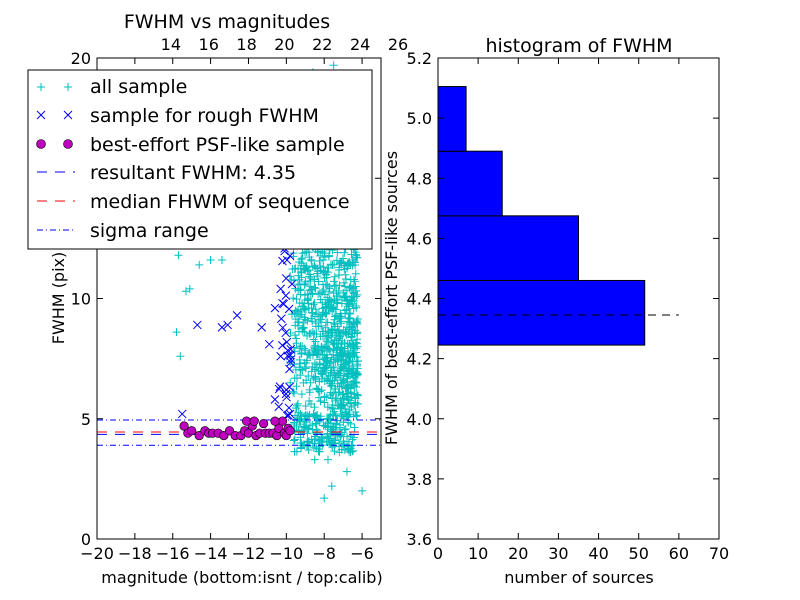 The width and height of the screenshot is (800, 600). What do you see at coordinates (97, 553) in the screenshot?
I see `x-tick-label: −20` at bounding box center [97, 553].